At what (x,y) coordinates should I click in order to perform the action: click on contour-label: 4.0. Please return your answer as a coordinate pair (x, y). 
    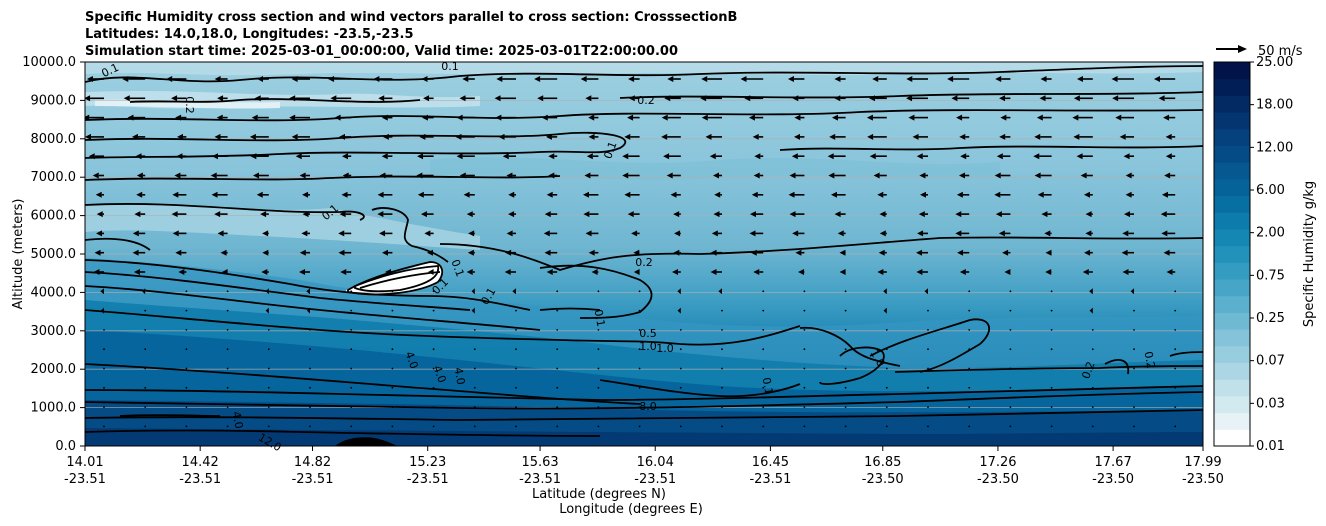
    Looking at the image, I should click on (411, 360).